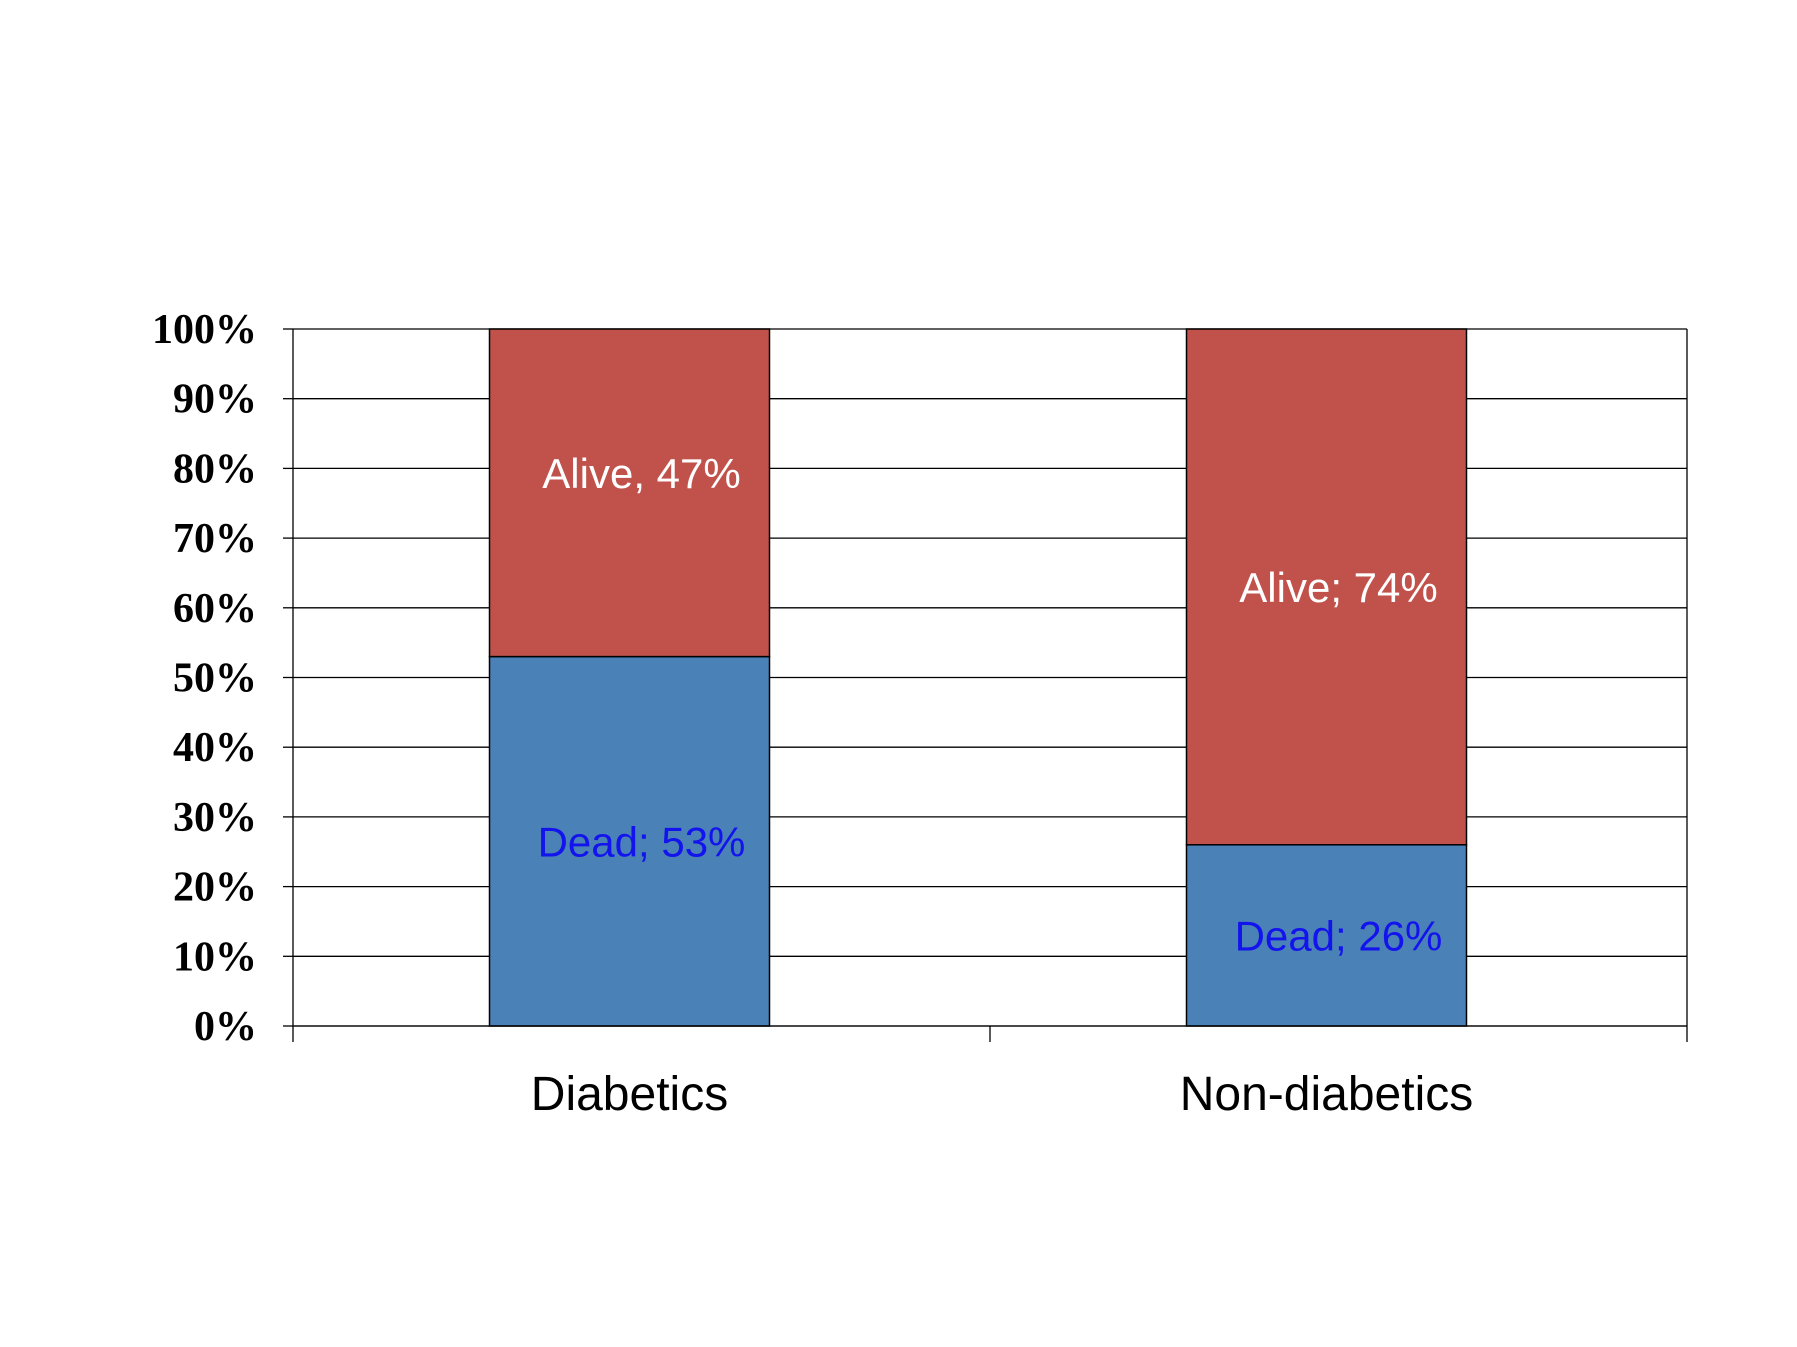 The image size is (1797, 1347). Describe the element at coordinates (1338, 587) in the screenshot. I see `data-label-alive-2: Alive; 74%` at that location.